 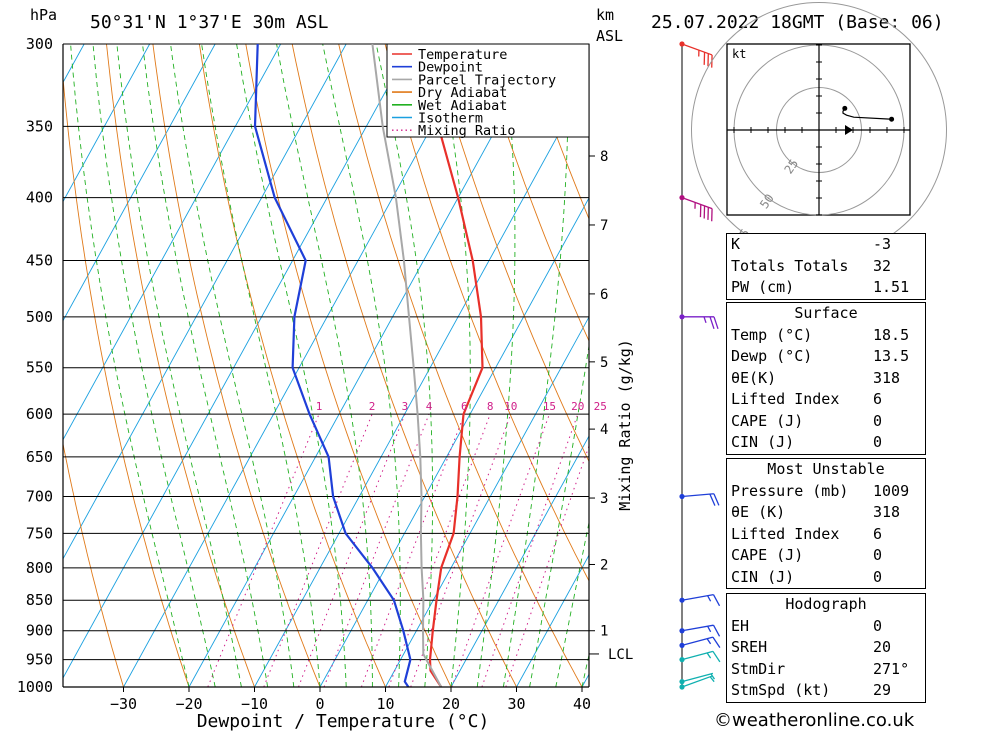 What do you see at coordinates (891, 334) in the screenshot?
I see `surface-value: 18.5` at bounding box center [891, 334].